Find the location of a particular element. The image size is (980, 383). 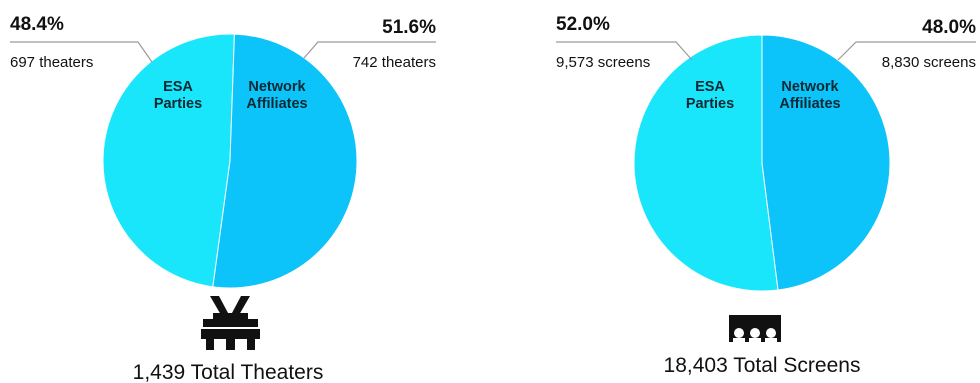

screens-esa-percent: 52.0% is located at coordinates (583, 24).